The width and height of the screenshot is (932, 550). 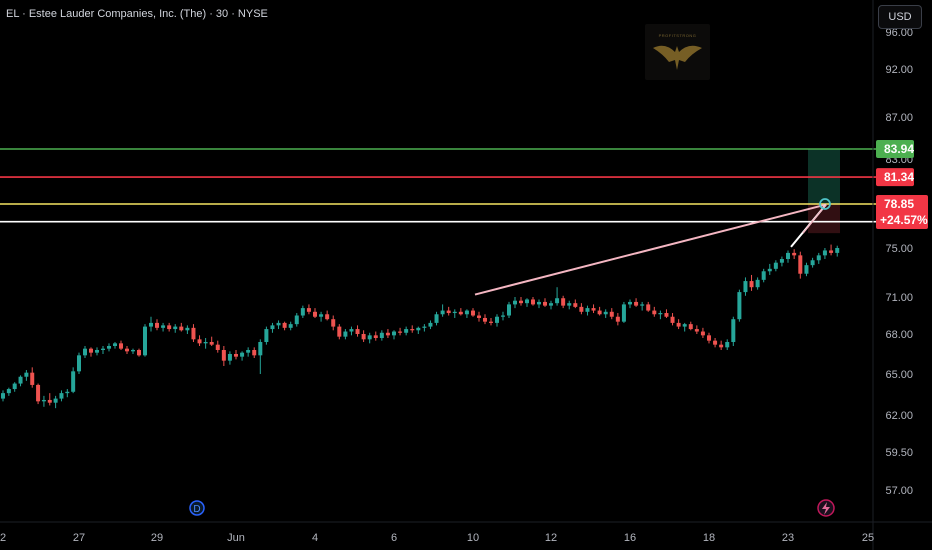 I want to click on price-tag-current, so click(x=902, y=212).